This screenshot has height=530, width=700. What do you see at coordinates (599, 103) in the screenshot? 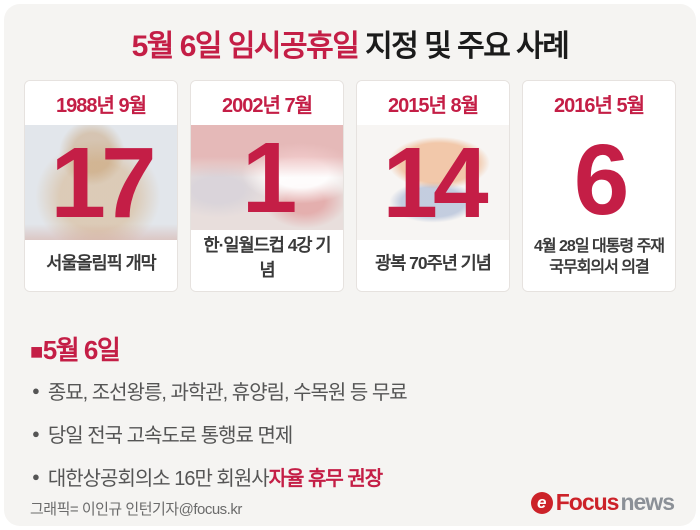
I see `card-month: 2016년 5월` at bounding box center [599, 103].